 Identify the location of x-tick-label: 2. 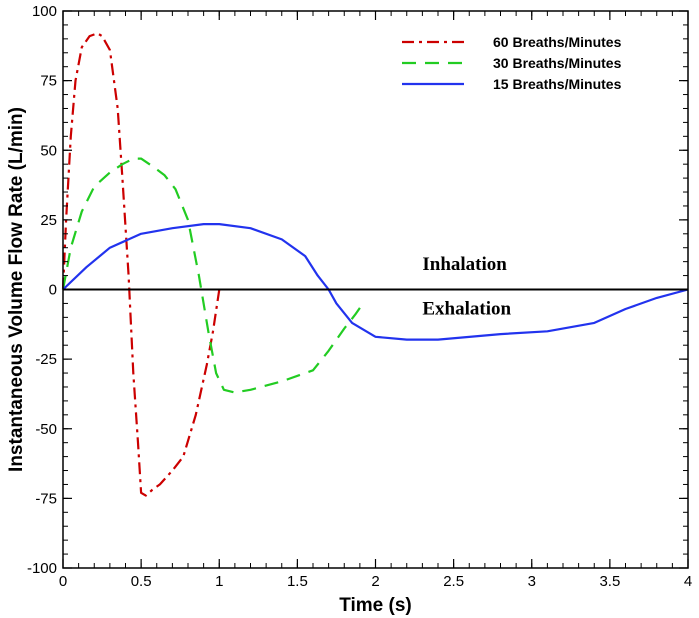
(375, 581).